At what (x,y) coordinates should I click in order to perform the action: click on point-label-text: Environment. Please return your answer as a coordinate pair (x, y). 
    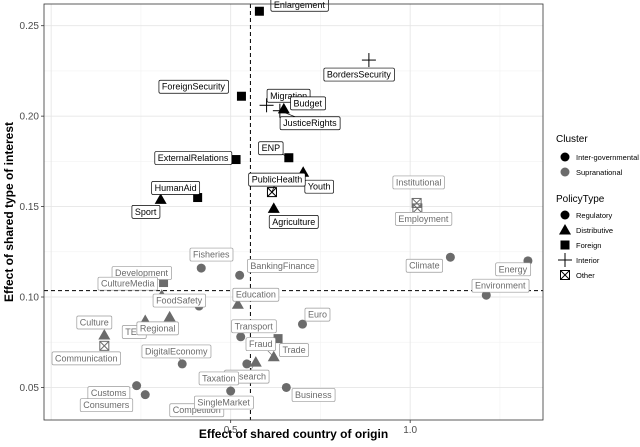
    Looking at the image, I should click on (500, 286).